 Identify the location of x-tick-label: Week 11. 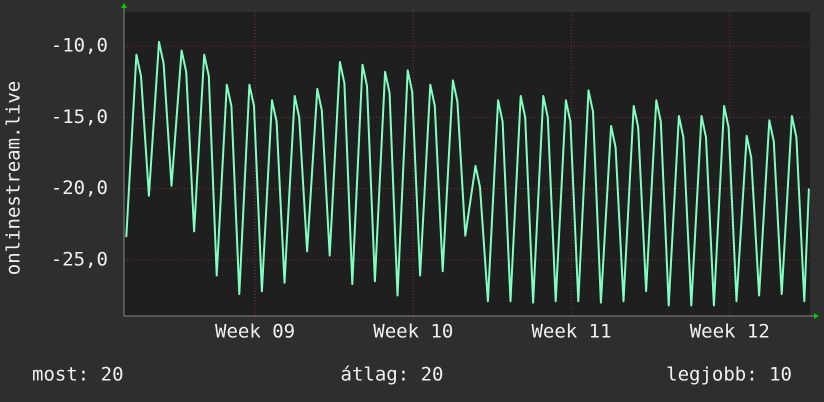
(571, 332).